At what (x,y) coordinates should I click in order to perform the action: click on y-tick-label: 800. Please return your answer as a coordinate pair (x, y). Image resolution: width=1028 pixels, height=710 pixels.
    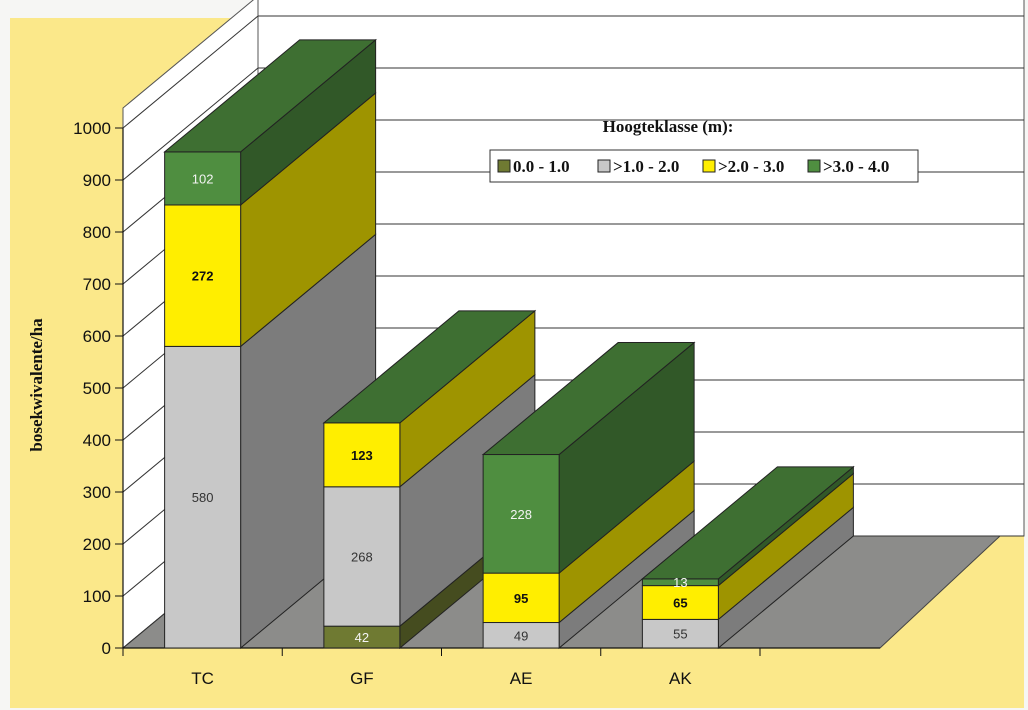
    Looking at the image, I should click on (97, 232).